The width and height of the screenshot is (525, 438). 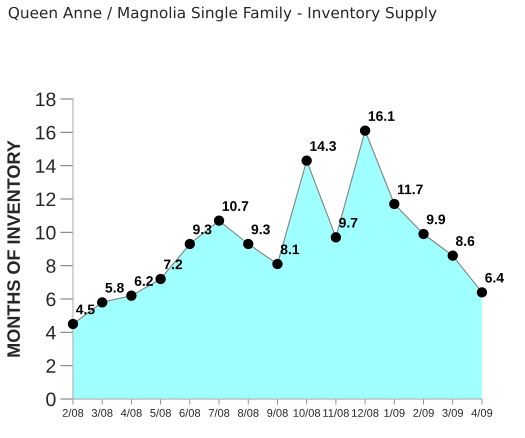 I want to click on data-label: 16.1, so click(x=381, y=116).